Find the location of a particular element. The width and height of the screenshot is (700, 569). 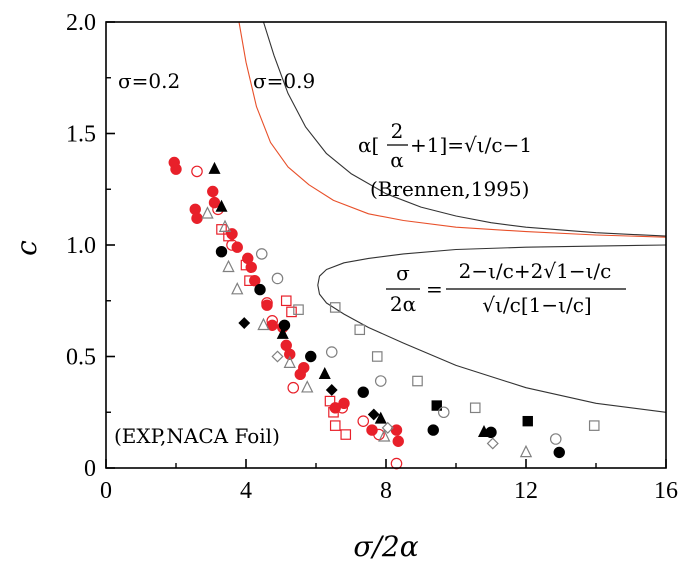

y-tick-label: 0.5 is located at coordinates (81, 358).